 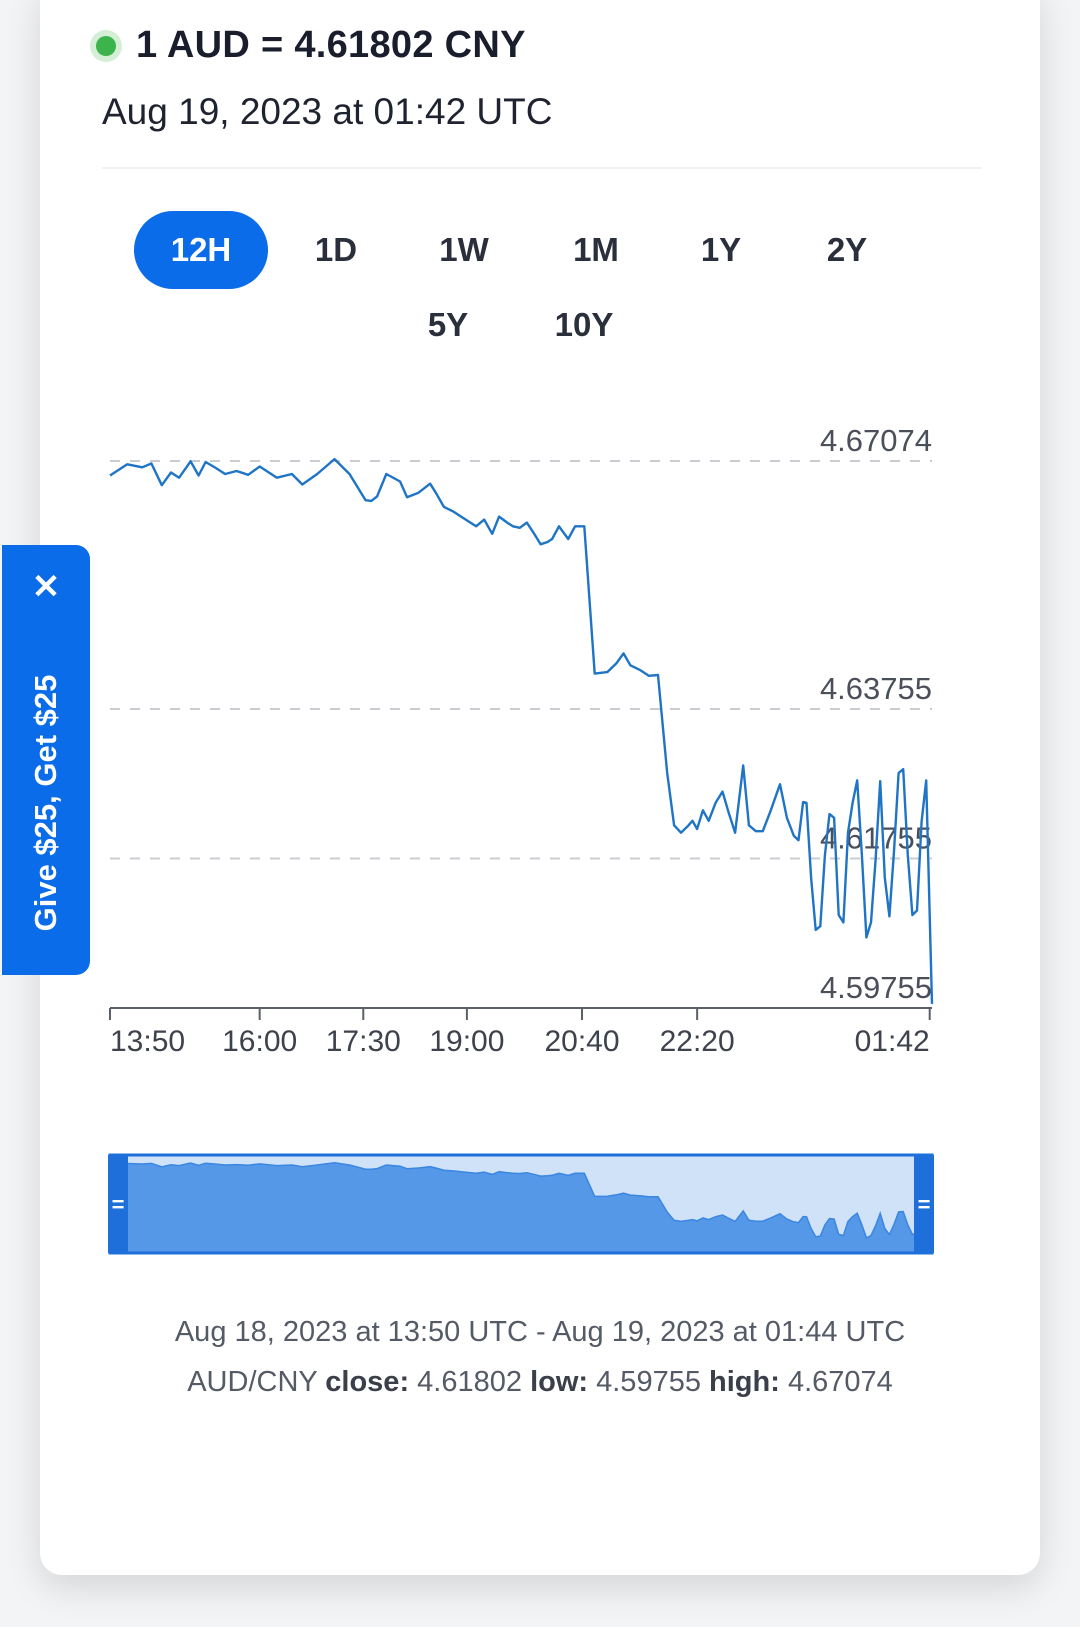 I want to click on high-value: 4.67074, so click(x=840, y=1382).